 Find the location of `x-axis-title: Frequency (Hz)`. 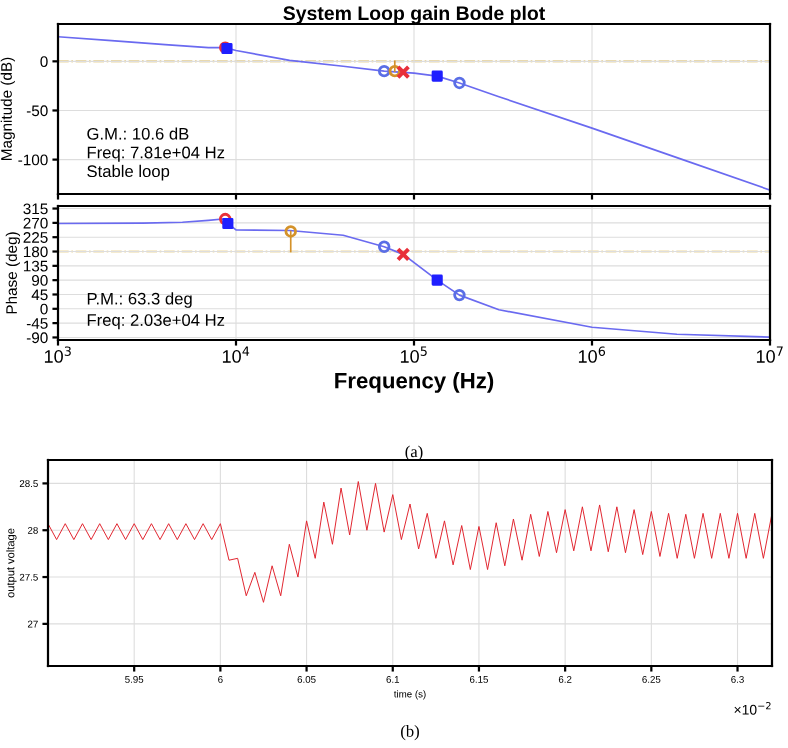

x-axis-title: Frequency (Hz) is located at coordinates (414, 382).